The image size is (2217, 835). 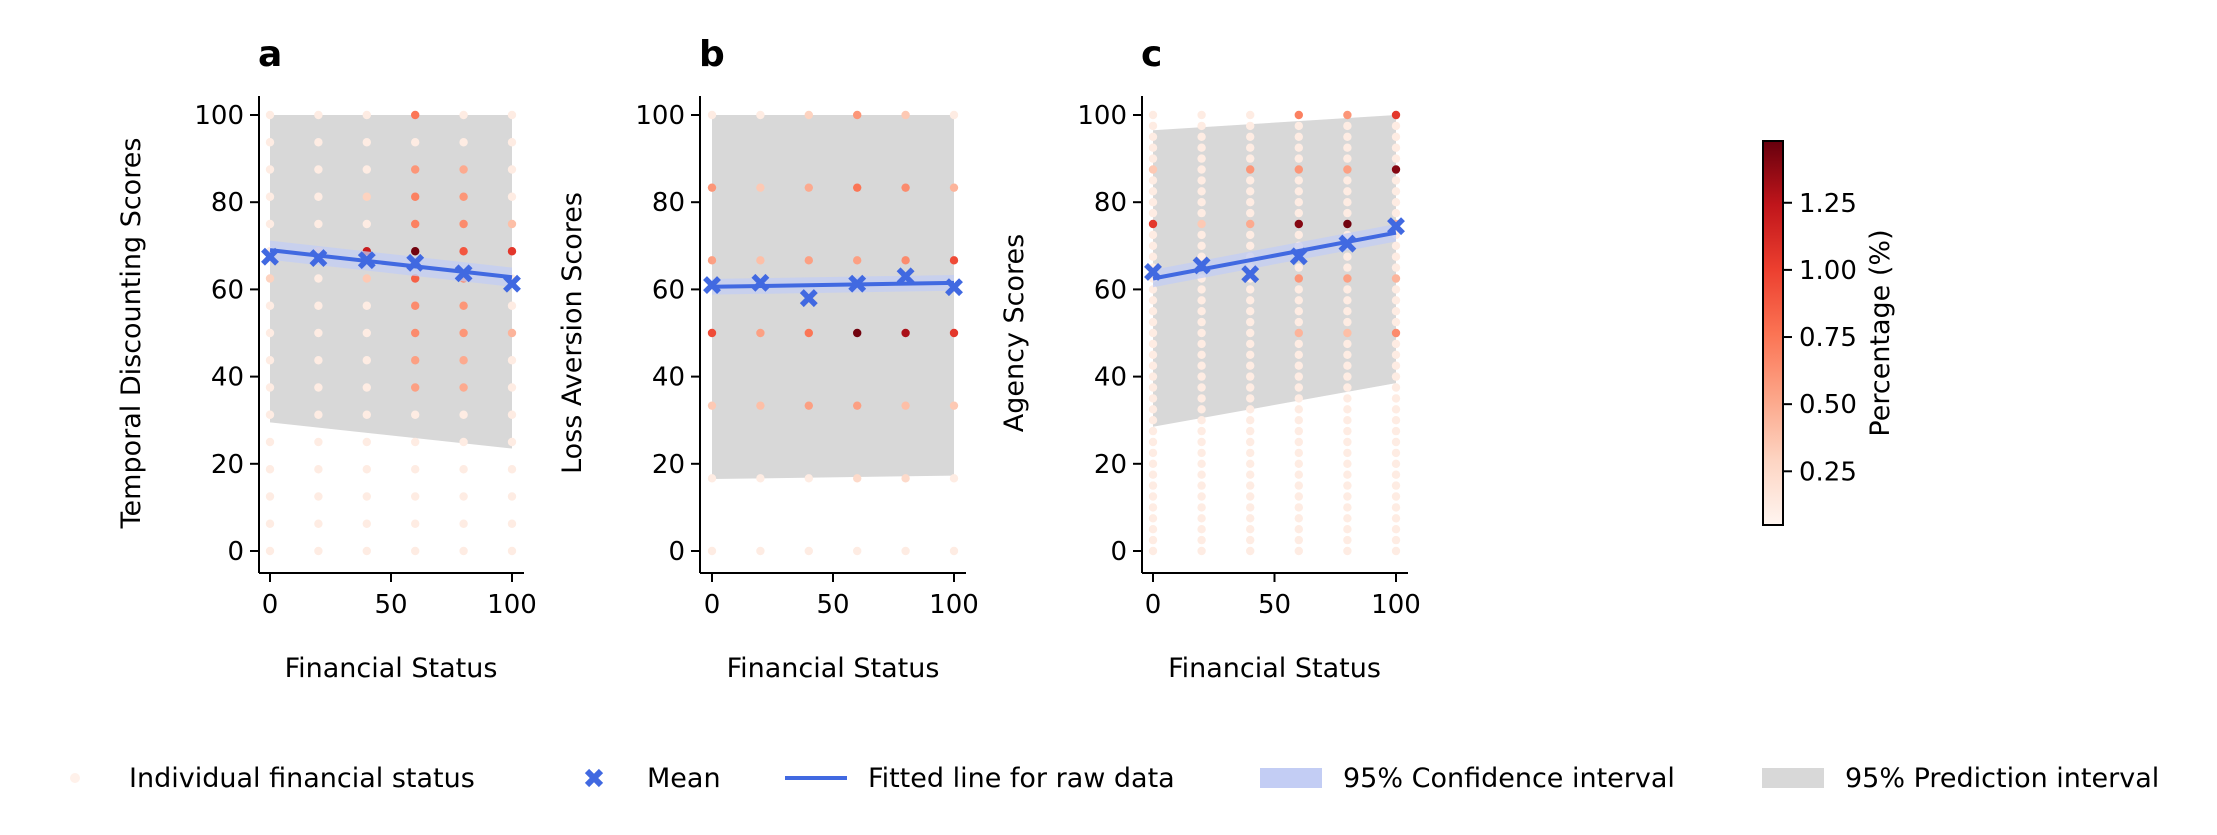 I want to click on colorbar-tick-label: 0.50, so click(x=1828, y=405).